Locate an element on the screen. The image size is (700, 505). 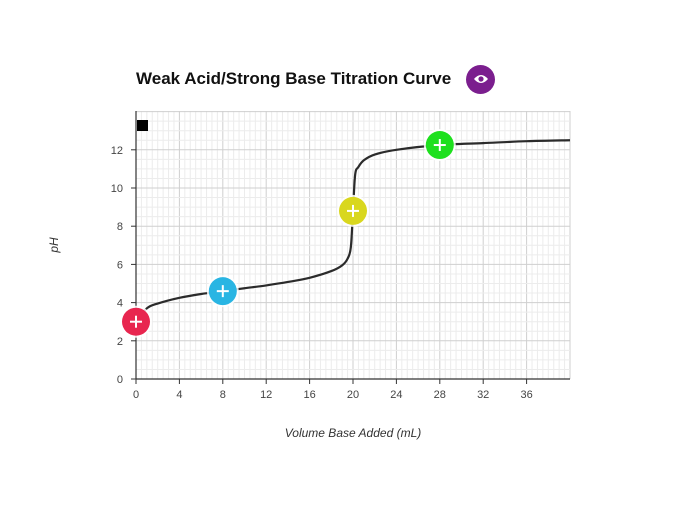
x-tick-label: 12 is located at coordinates (266, 395).